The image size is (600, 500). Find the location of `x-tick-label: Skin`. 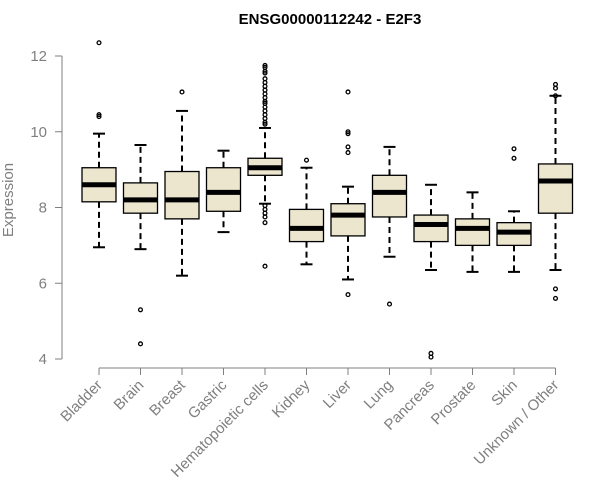

x-tick-label: Skin is located at coordinates (504, 393).